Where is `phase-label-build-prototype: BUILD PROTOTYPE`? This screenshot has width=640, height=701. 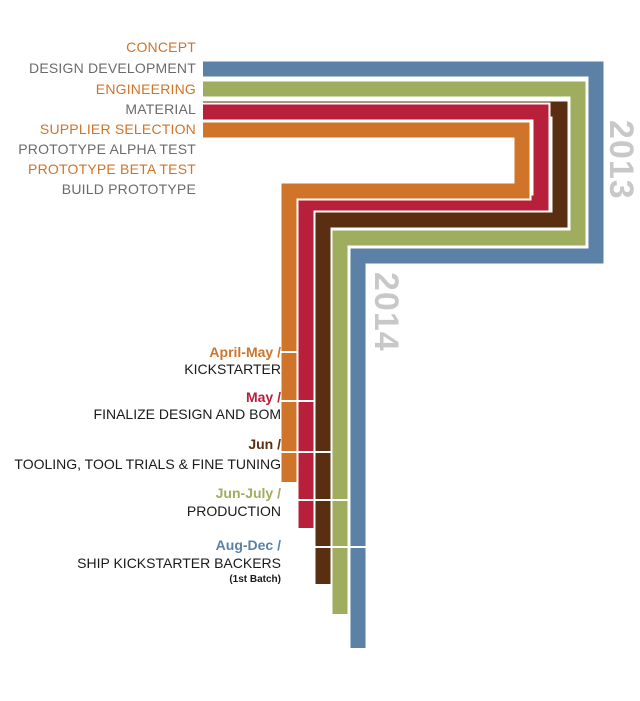
phase-label-build-prototype: BUILD PROTOTYPE is located at coordinates (128, 189).